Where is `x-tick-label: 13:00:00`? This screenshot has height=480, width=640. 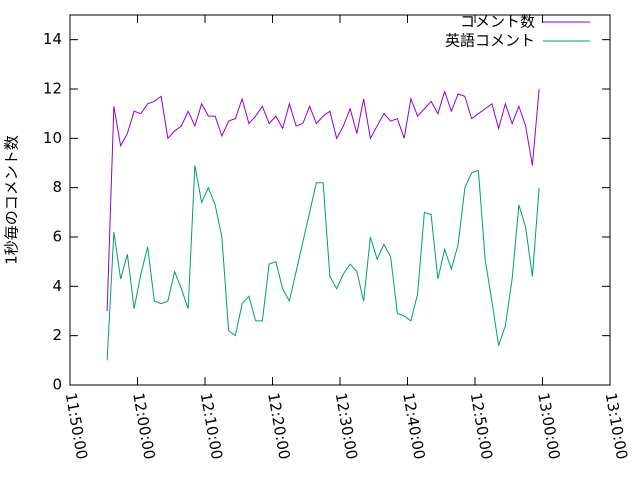 x-tick-label: 13:00:00 is located at coordinates (548, 425).